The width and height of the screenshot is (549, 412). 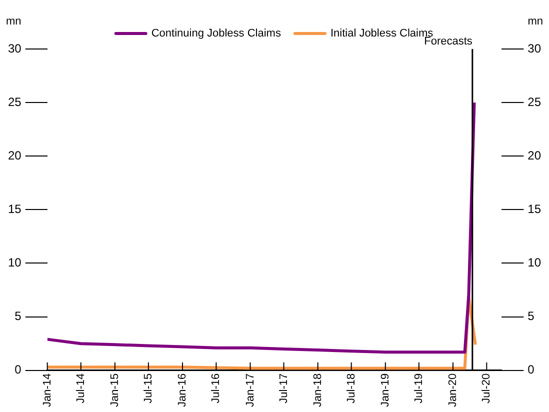 I want to click on y2-tick-label: 5, so click(x=531, y=316).